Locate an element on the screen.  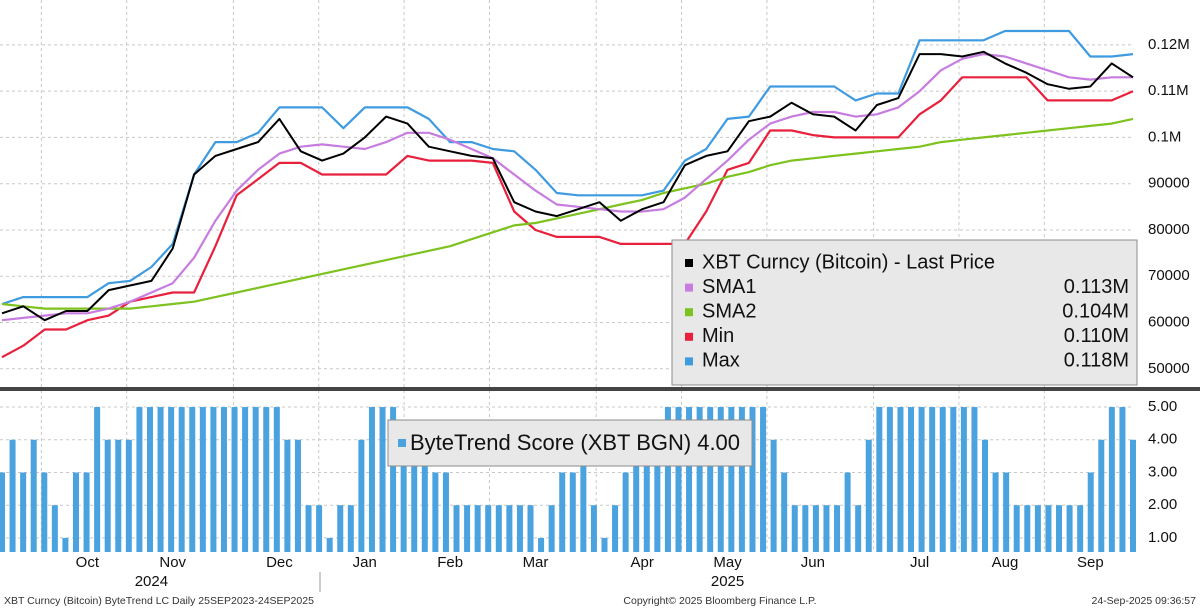
x-tick-label: Aug is located at coordinates (1005, 562).